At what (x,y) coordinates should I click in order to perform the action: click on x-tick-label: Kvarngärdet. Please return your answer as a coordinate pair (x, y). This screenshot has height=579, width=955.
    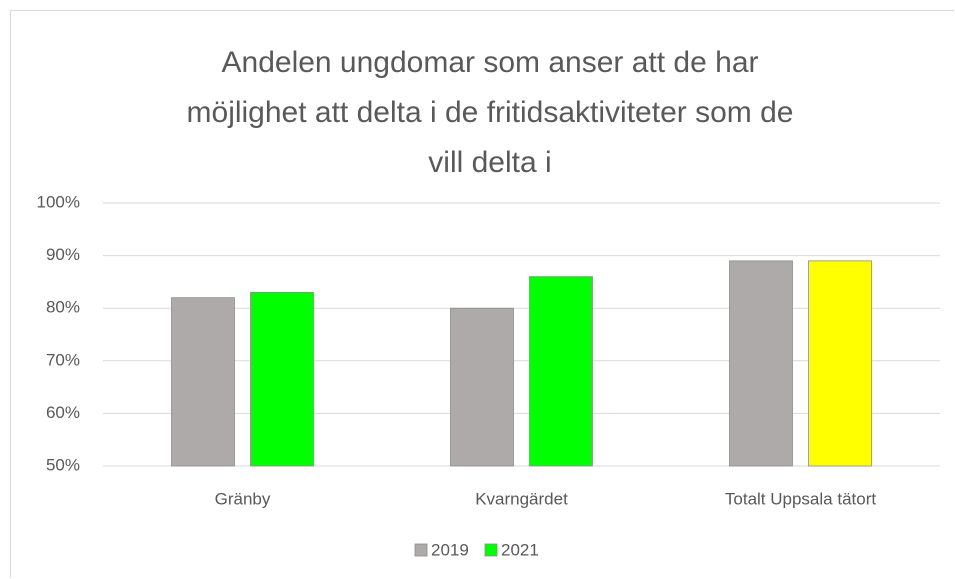
    Looking at the image, I should click on (521, 498).